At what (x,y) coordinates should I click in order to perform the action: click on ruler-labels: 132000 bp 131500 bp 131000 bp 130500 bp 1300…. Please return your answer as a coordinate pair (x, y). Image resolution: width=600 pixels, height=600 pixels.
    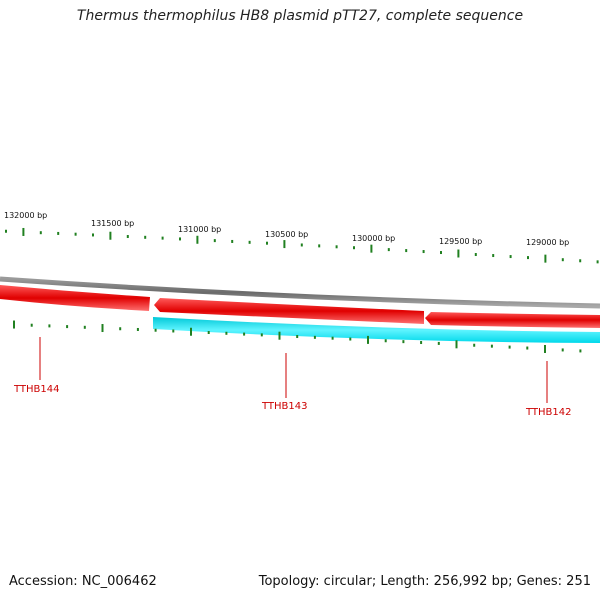
    Looking at the image, I should click on (286, 229).